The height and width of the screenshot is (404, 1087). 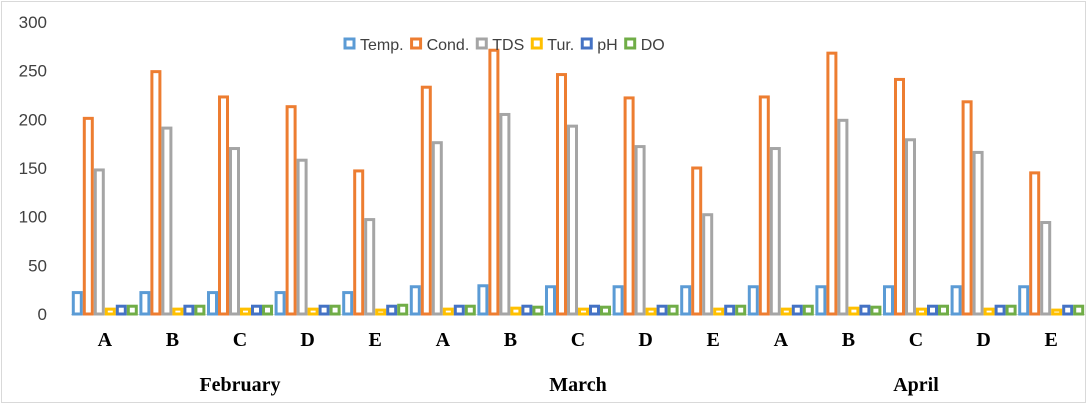 What do you see at coordinates (33, 71) in the screenshot?
I see `y-tick-label: 250` at bounding box center [33, 71].